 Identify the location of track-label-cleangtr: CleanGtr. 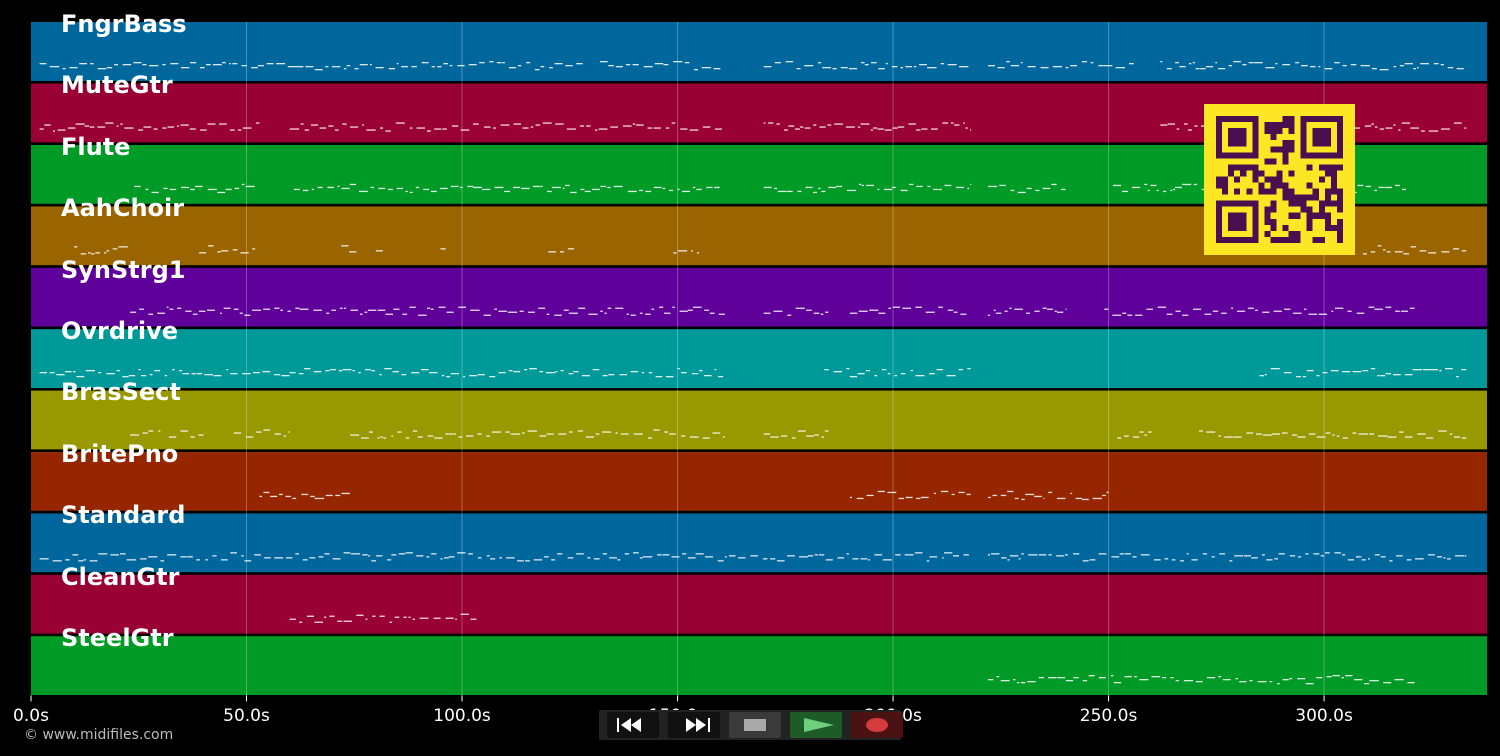
(120, 576).